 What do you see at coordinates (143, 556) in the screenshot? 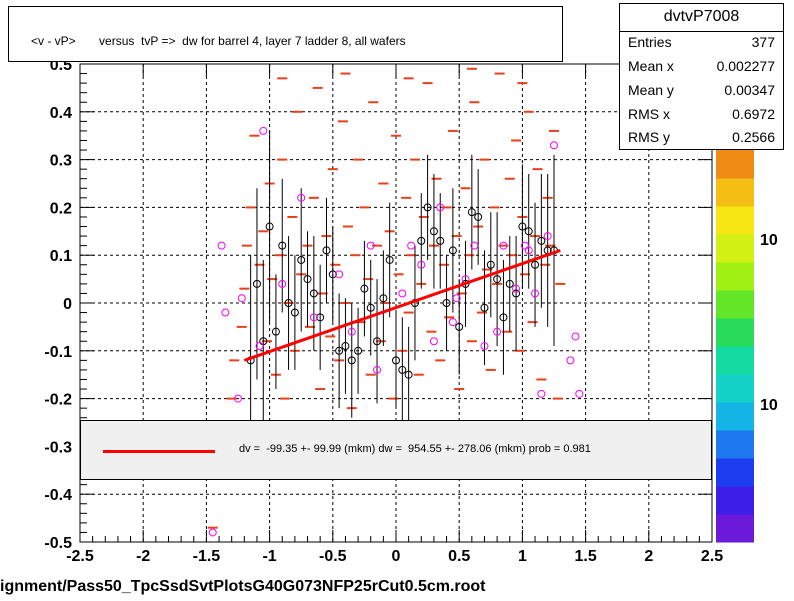
I see `x-tick-label: -2` at bounding box center [143, 556].